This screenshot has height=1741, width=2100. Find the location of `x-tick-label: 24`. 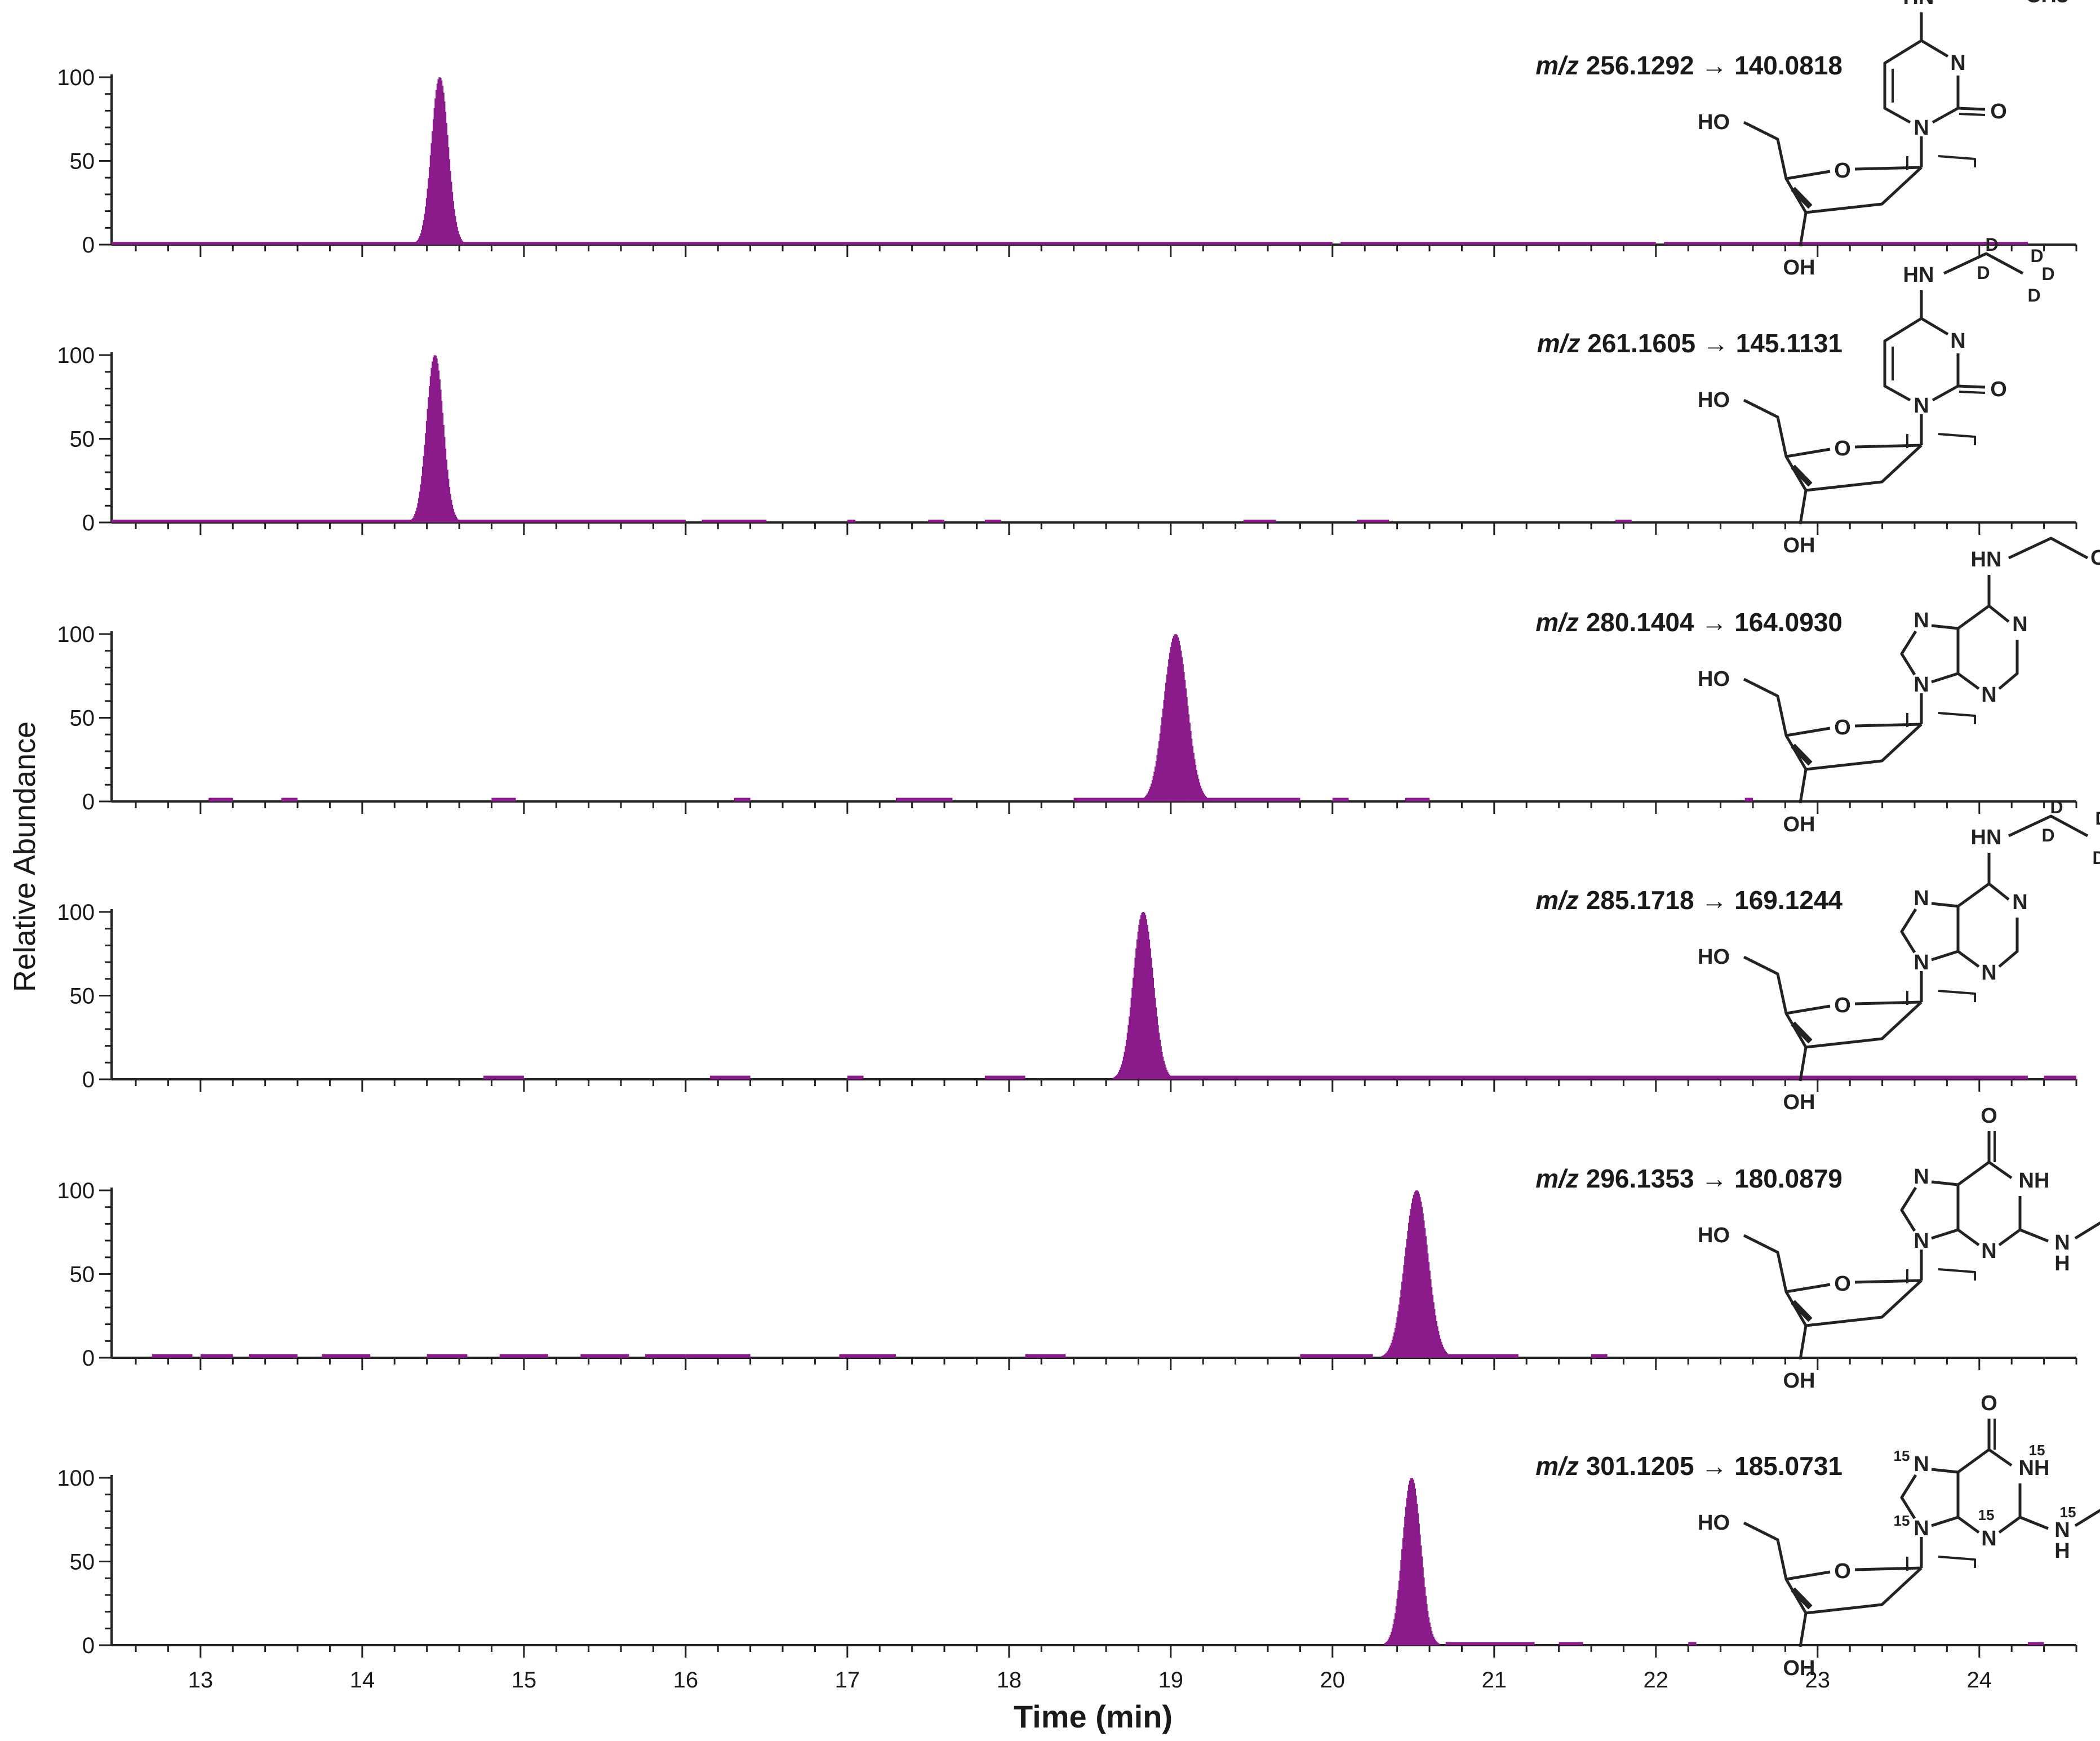

x-tick-label: 24 is located at coordinates (1979, 1680).